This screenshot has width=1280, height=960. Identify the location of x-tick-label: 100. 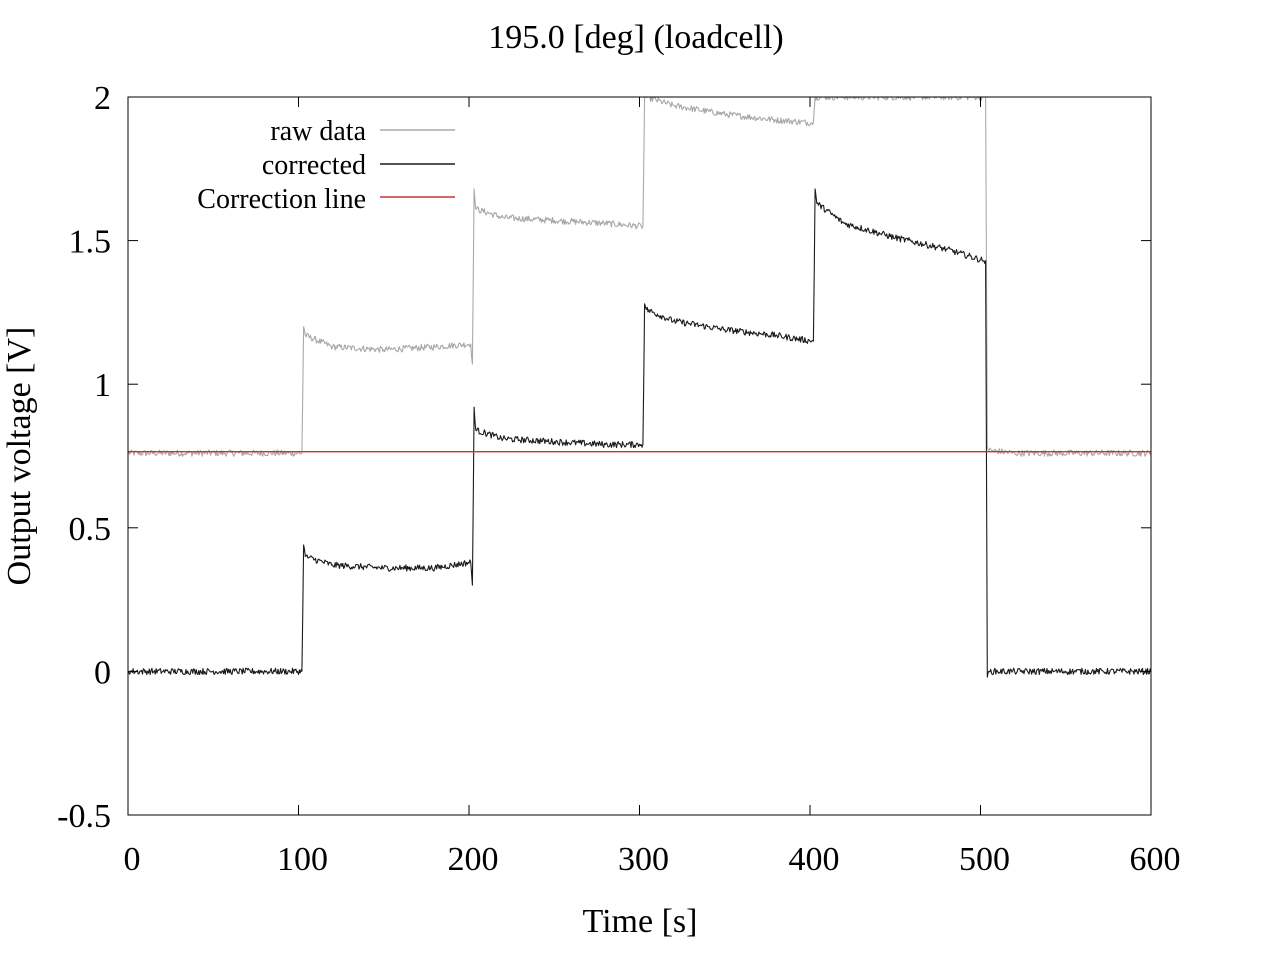
(302, 859).